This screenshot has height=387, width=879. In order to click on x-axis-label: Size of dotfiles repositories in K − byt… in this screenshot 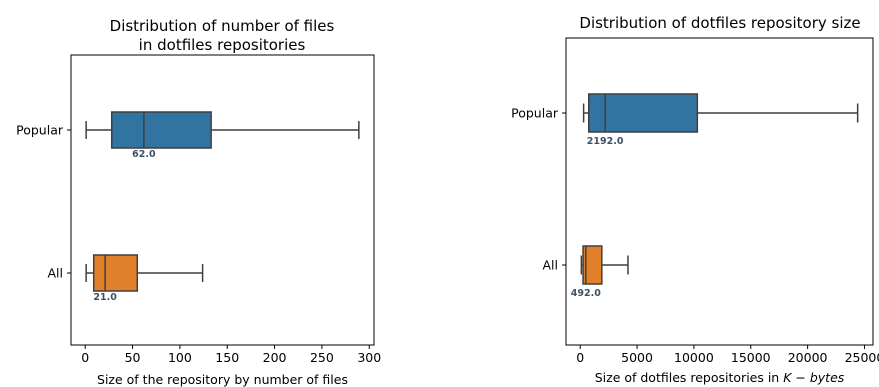, I will do `click(720, 377)`.